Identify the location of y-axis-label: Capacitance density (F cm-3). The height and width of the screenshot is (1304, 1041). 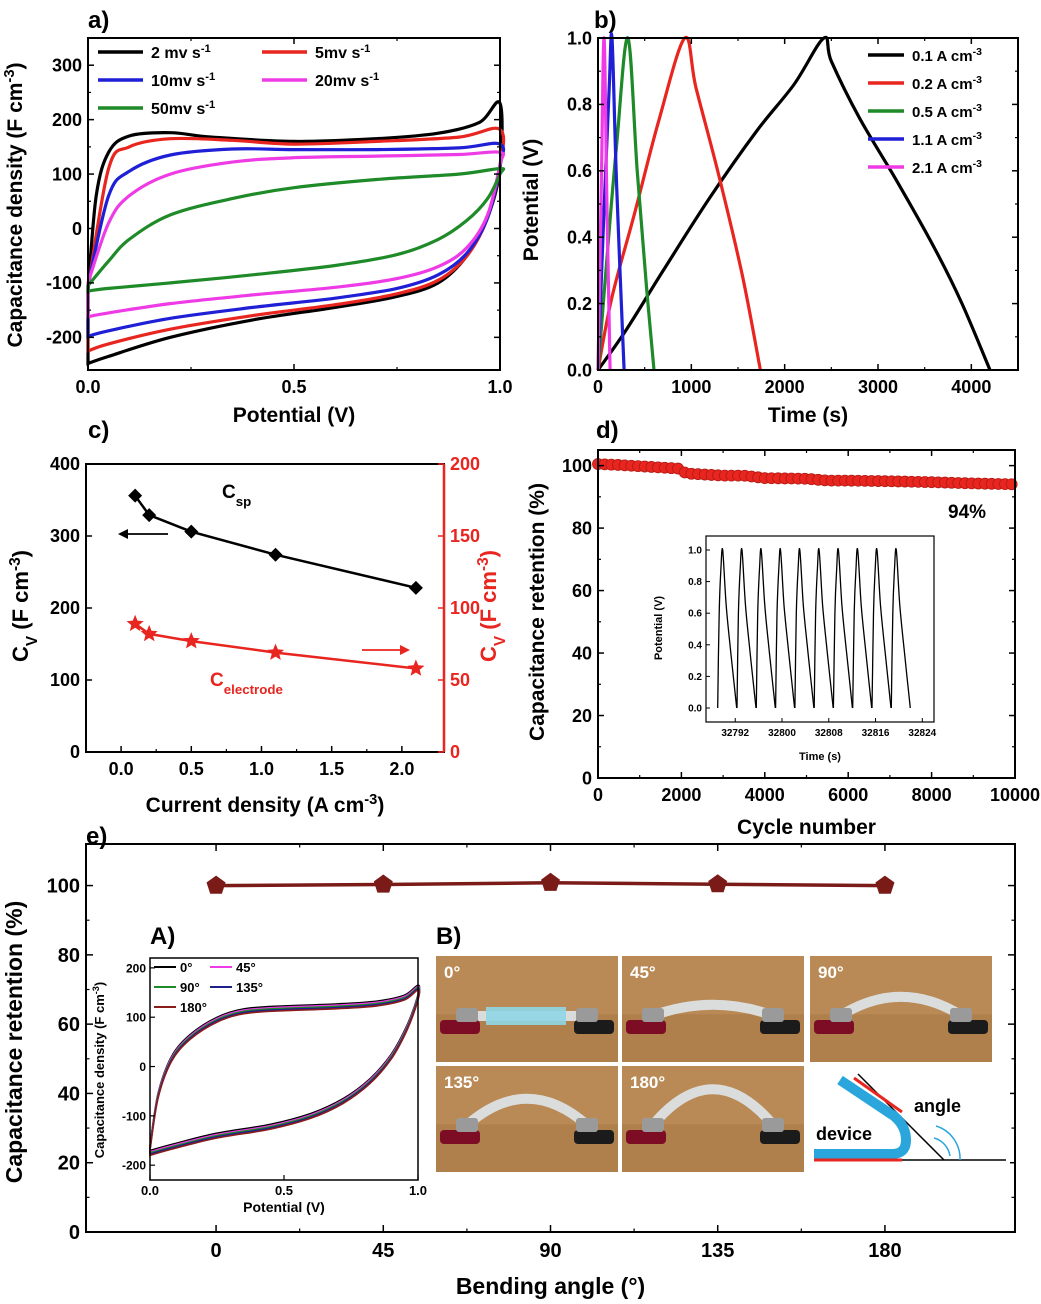
(14, 205).